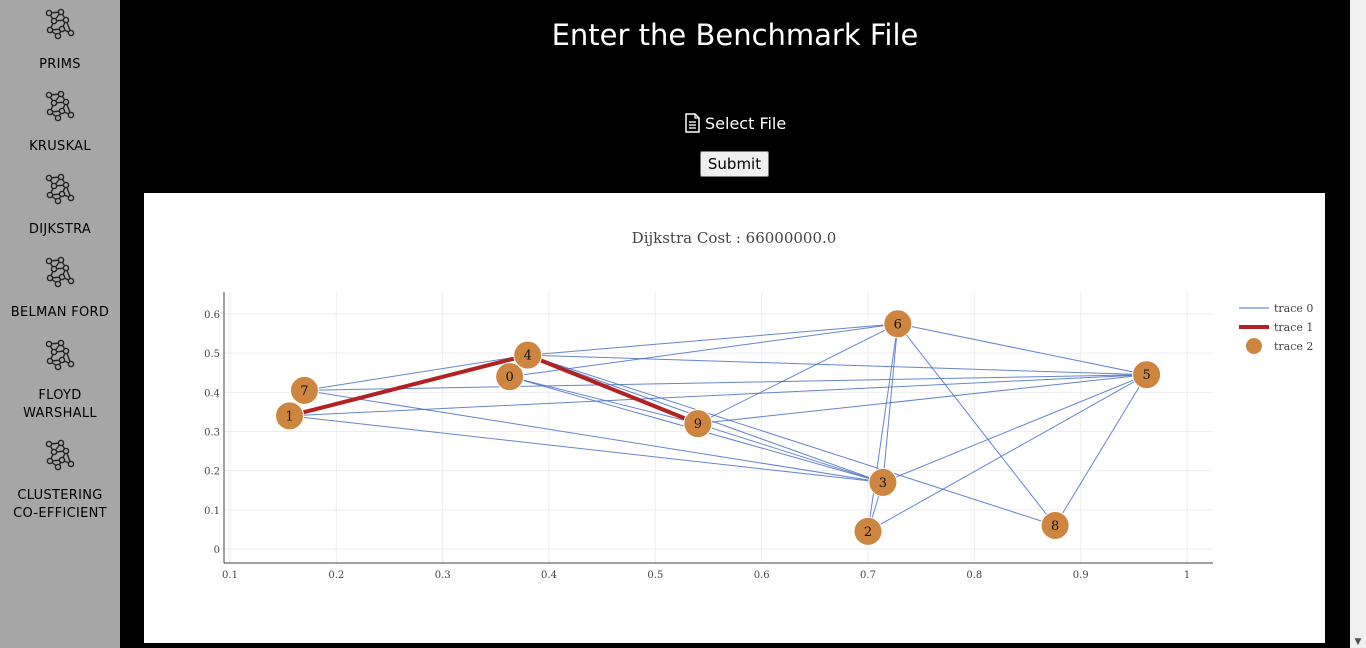 The height and width of the screenshot is (648, 1366). What do you see at coordinates (1293, 327) in the screenshot?
I see `legend-label: trace 1` at bounding box center [1293, 327].